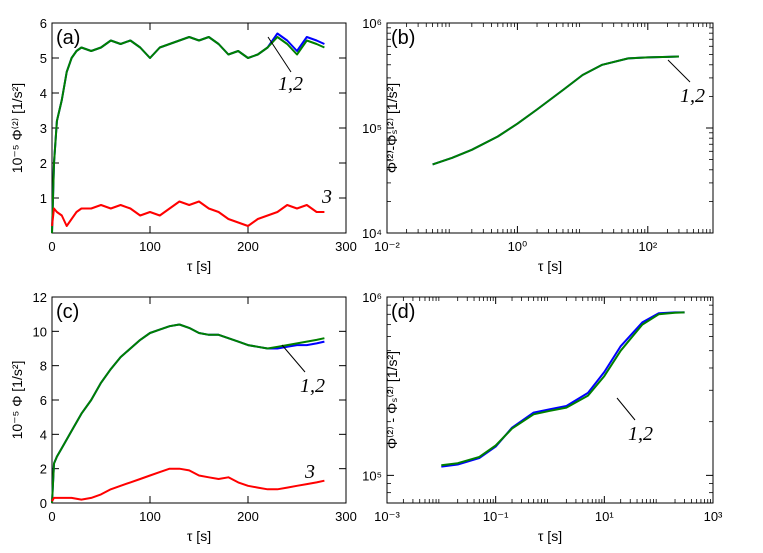 This screenshot has width=763, height=553. What do you see at coordinates (496, 516) in the screenshot?
I see `x-tick-label: 10⁻¹` at bounding box center [496, 516].